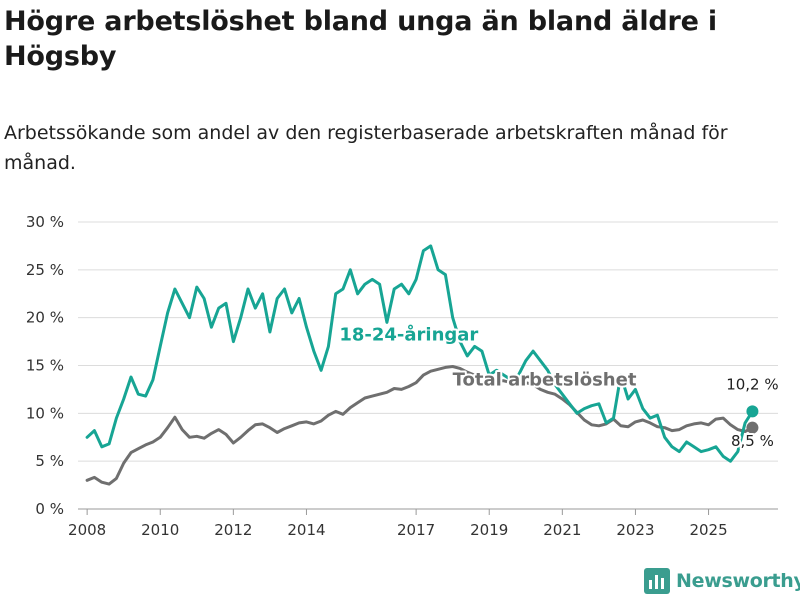 Image resolution: width=800 pixels, height=600 pixels. I want to click on series-label: 18-24-åringar, so click(408, 335).